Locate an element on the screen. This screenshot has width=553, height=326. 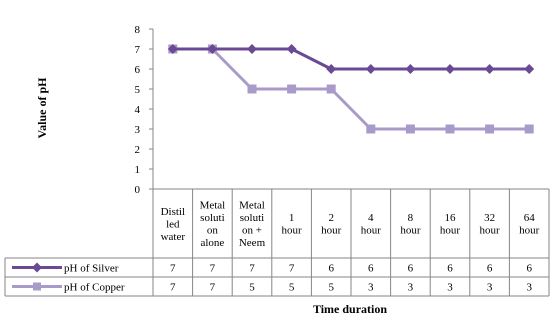
y-tick-label: 3 is located at coordinates (138, 130).